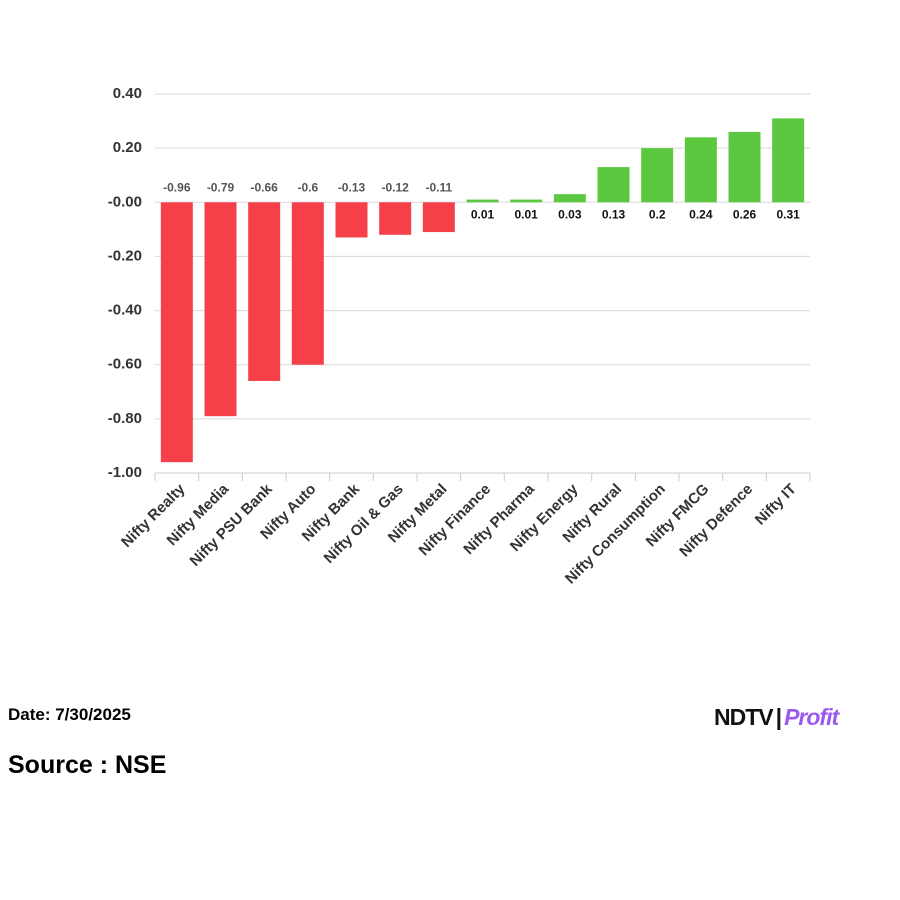 The height and width of the screenshot is (900, 900). What do you see at coordinates (745, 214) in the screenshot?
I see `data-label: 0.26` at bounding box center [745, 214].